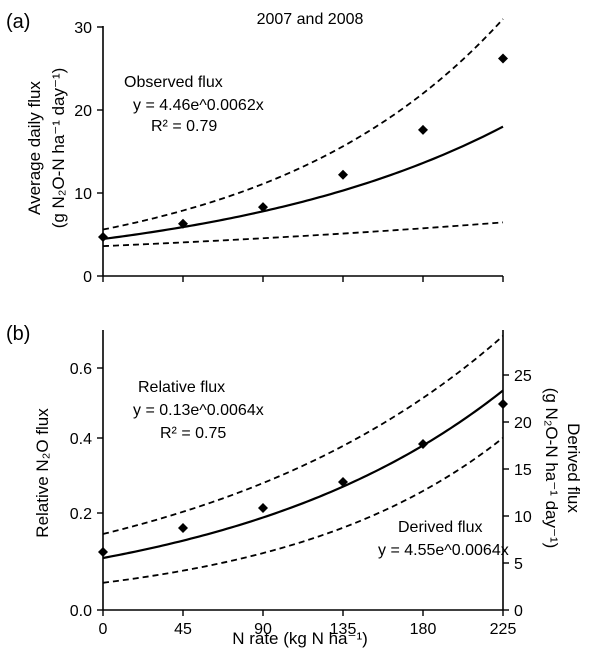 The image size is (595, 648). I want to click on panel-b-y2tick-label-10: 10, so click(523, 517).